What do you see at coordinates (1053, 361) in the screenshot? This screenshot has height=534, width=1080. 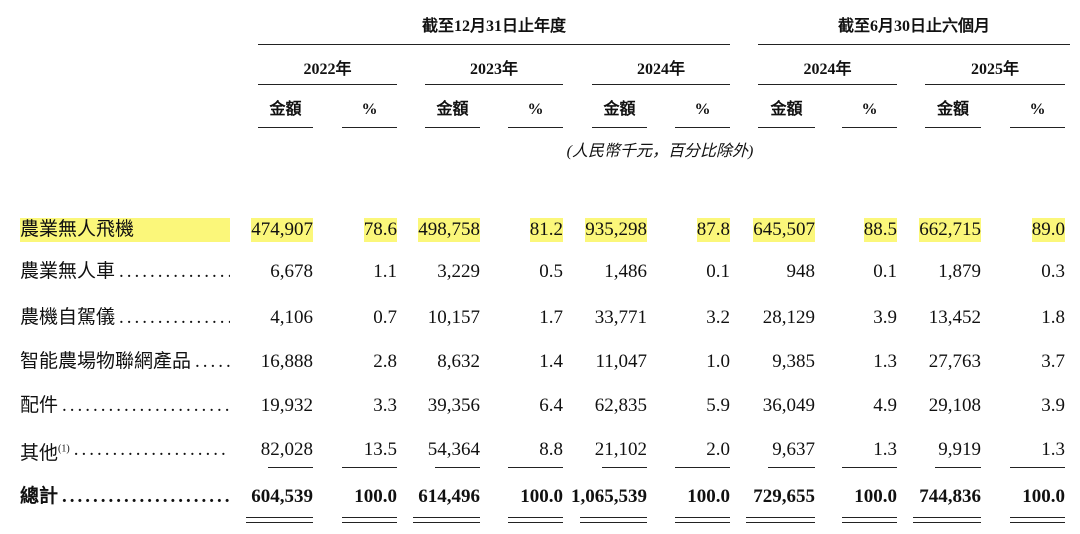 I see `cell: 3.7` at bounding box center [1053, 361].